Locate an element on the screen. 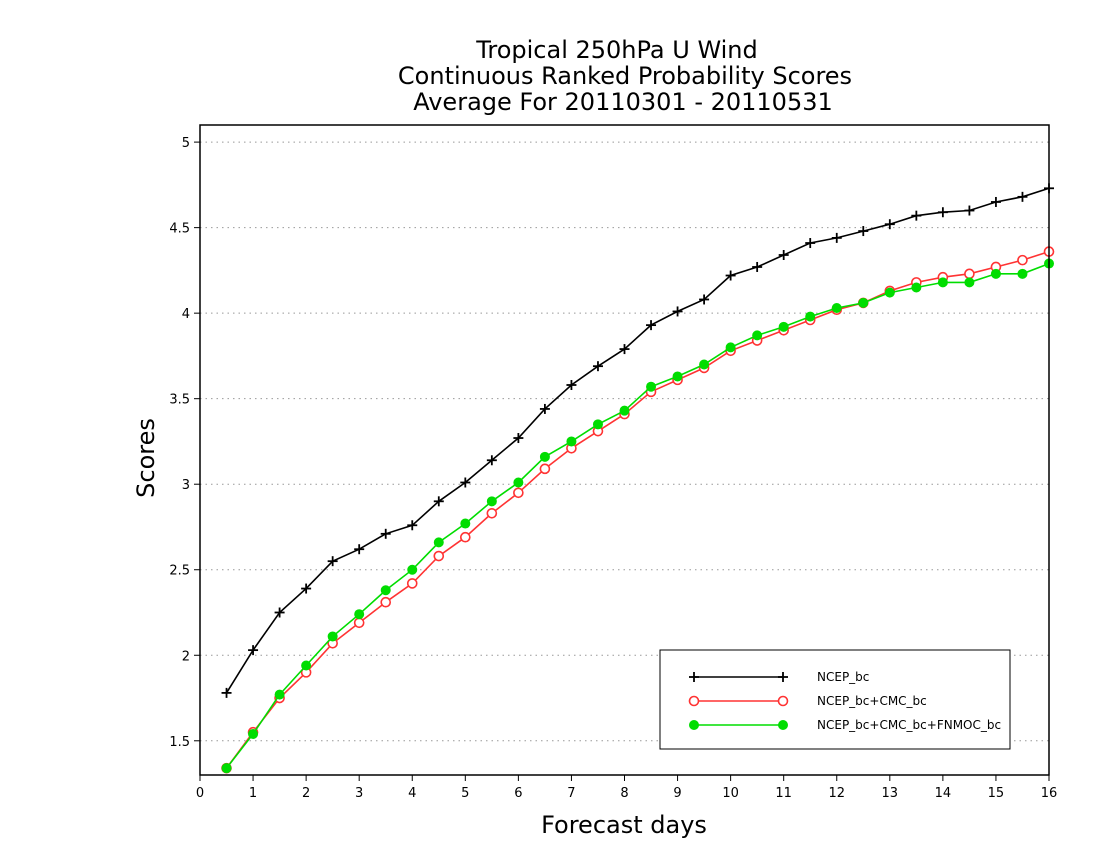  legend-label: NCEP_bc is located at coordinates (843, 677).